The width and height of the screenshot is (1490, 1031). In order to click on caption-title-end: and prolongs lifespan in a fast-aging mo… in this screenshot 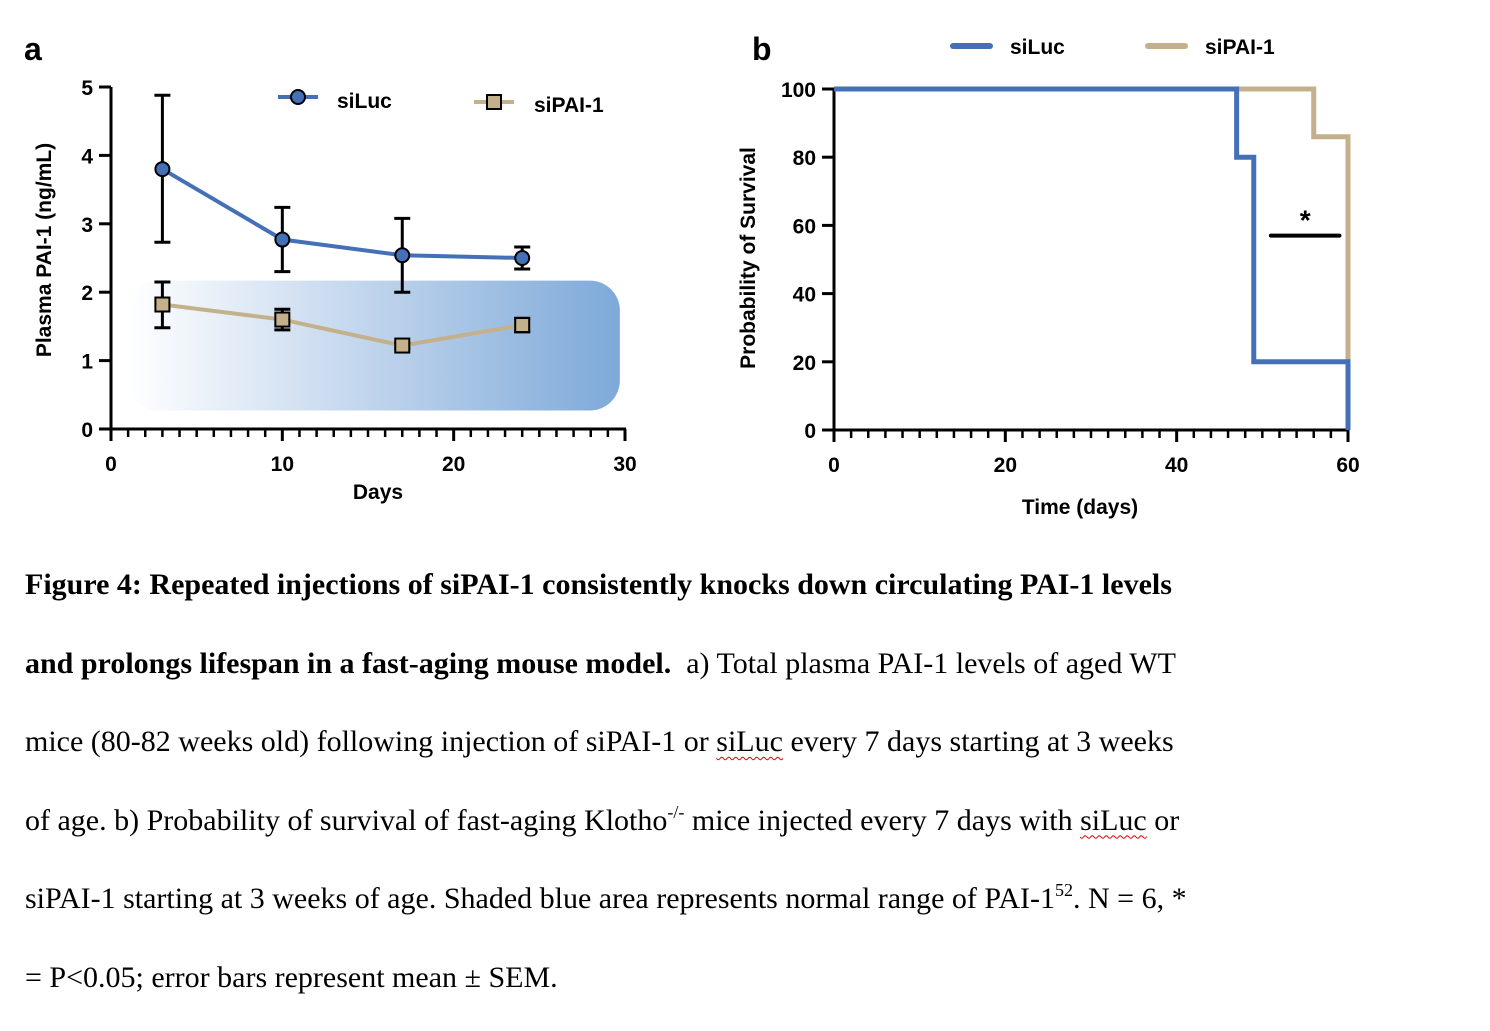, I will do `click(348, 663)`.